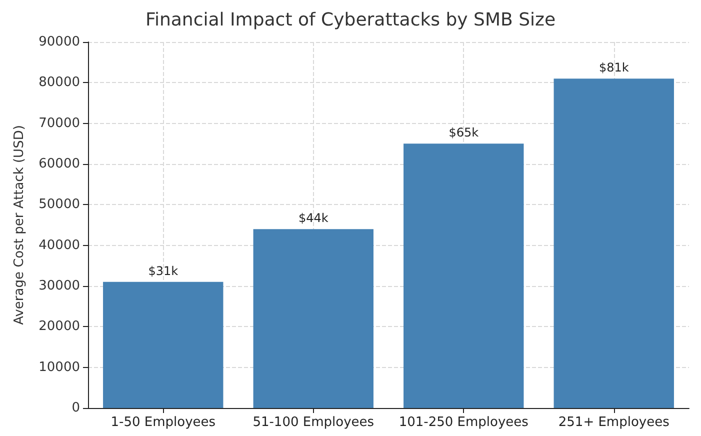 This screenshot has height=436, width=701. Describe the element at coordinates (59, 204) in the screenshot. I see `y-tick-label: 50000` at that location.